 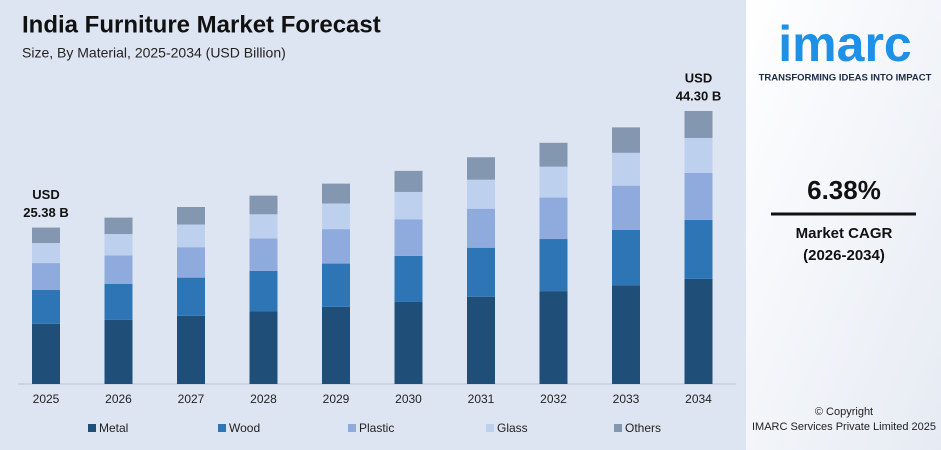 I want to click on x-tick-label: 2026, so click(x=118, y=399).